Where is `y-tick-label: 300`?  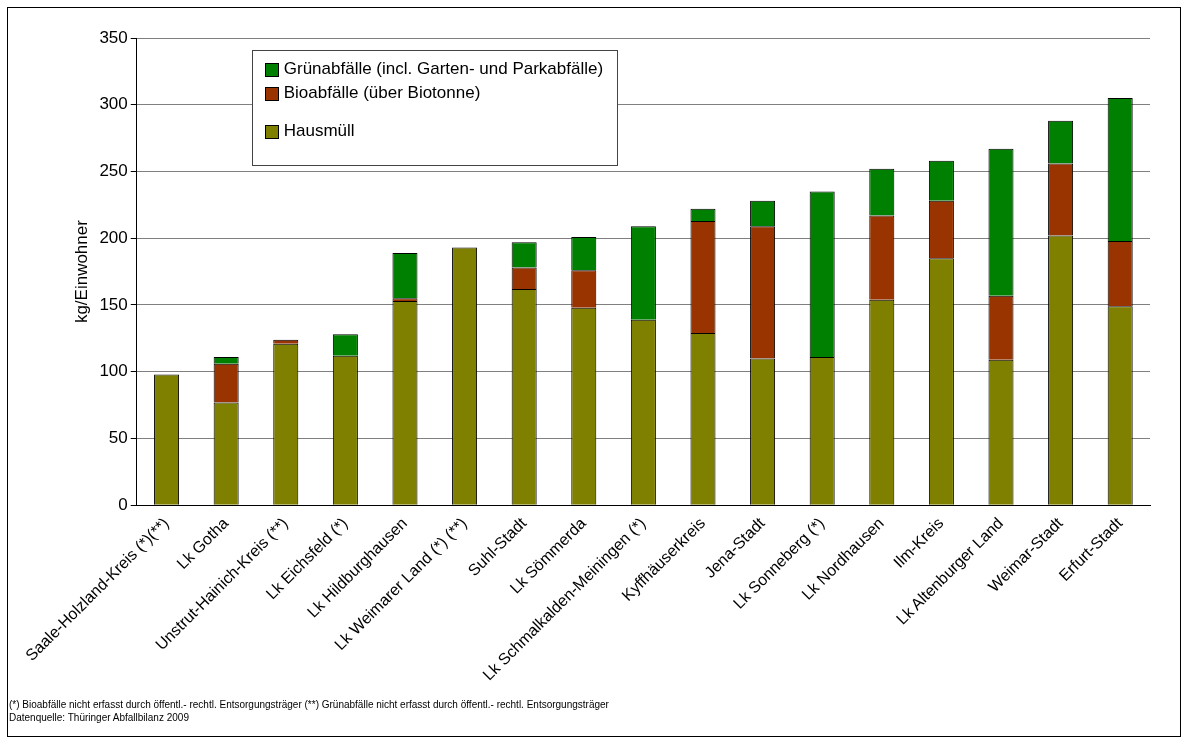
y-tick-label: 300 is located at coordinates (113, 104).